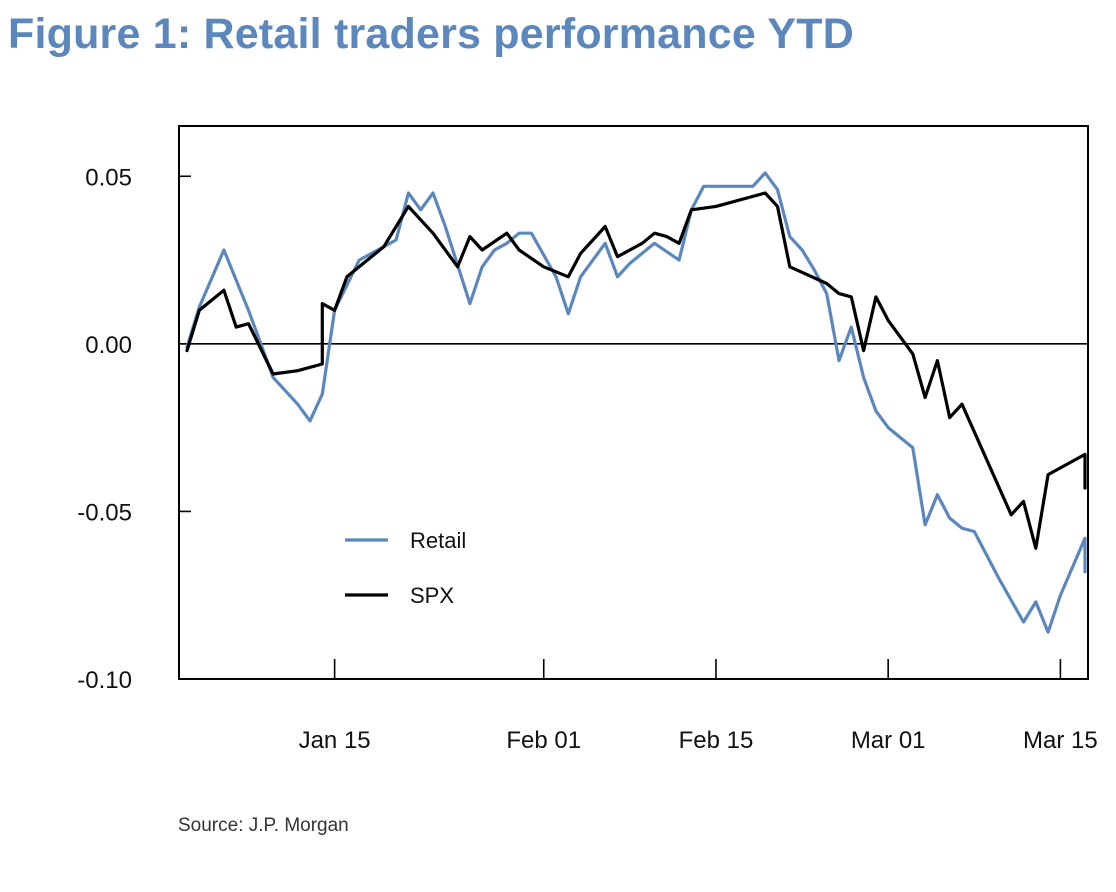 The image size is (1116, 892). What do you see at coordinates (134, 429) in the screenshot?
I see `y-axis: -0.10 -0.05 0.00 0.05` at bounding box center [134, 429].